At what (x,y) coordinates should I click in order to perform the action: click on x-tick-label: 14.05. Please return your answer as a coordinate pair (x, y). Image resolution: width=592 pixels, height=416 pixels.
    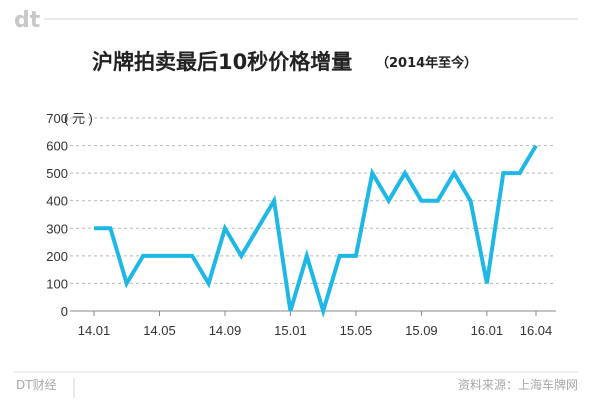
    Looking at the image, I should click on (159, 330).